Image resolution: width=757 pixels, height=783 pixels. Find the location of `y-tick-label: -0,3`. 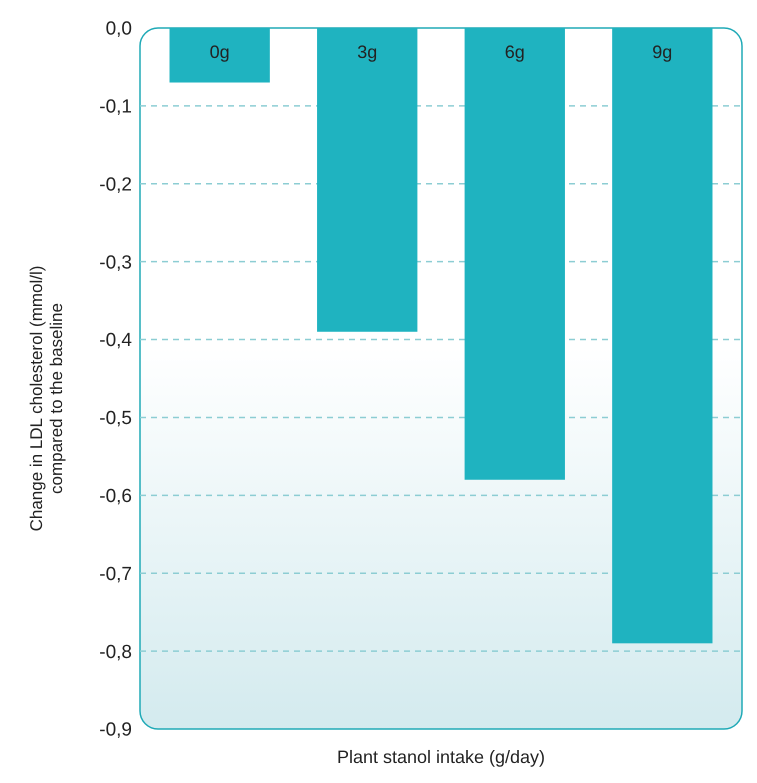

y-tick-label: -0,3 is located at coordinates (115, 263).